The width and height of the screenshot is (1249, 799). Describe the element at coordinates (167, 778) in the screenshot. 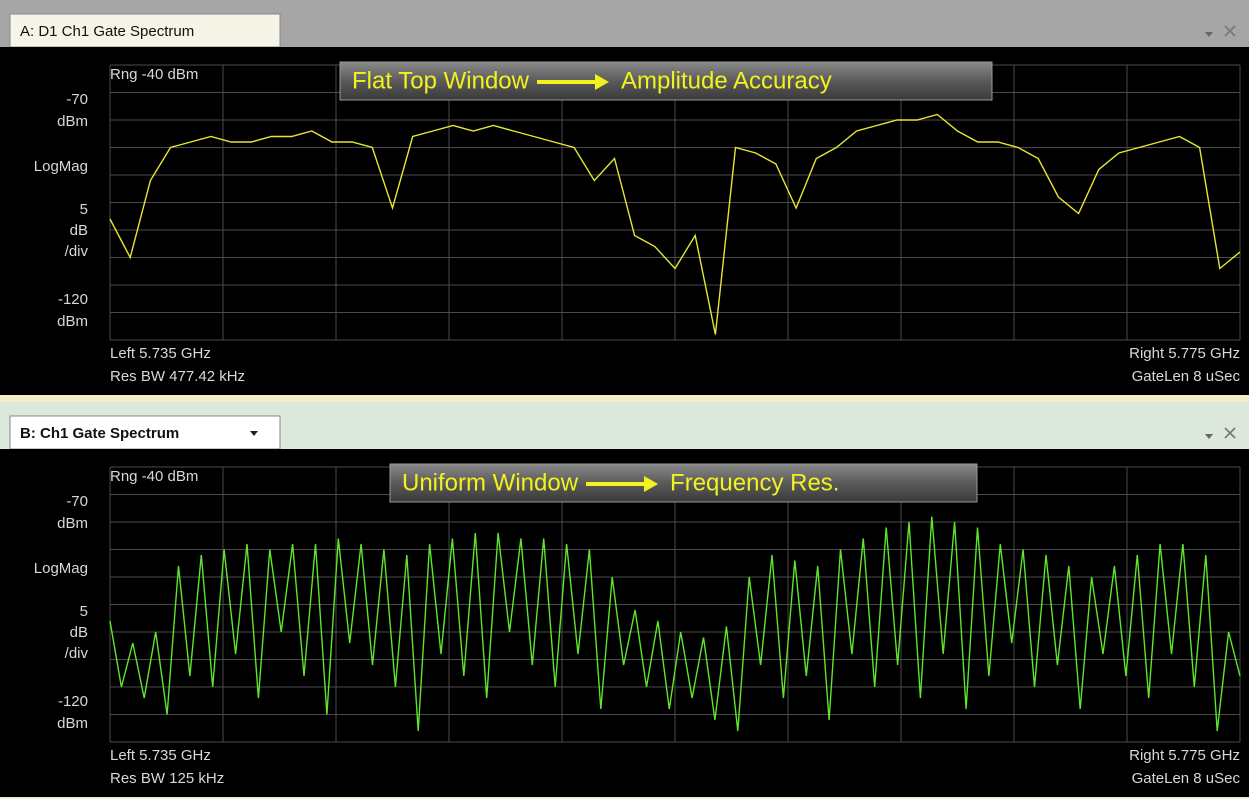

I see `res-bw: Res BW 125 kHz` at that location.